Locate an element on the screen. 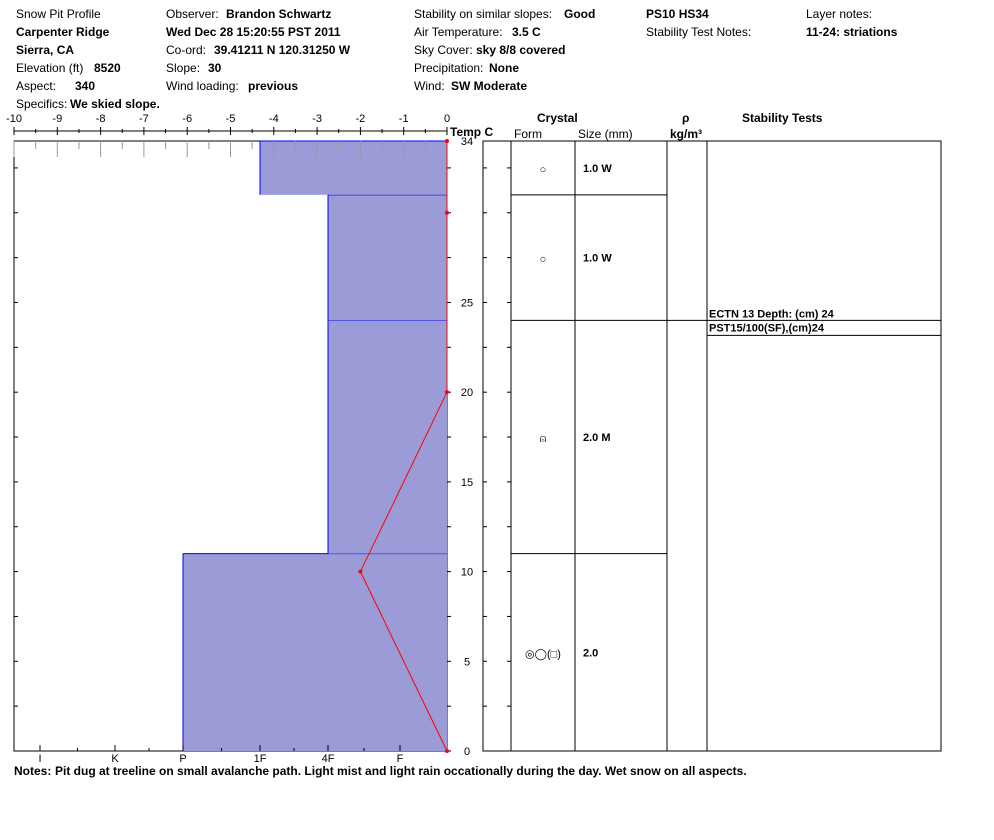  coord-value: 39.41211 N 120.31250 W is located at coordinates (282, 50).